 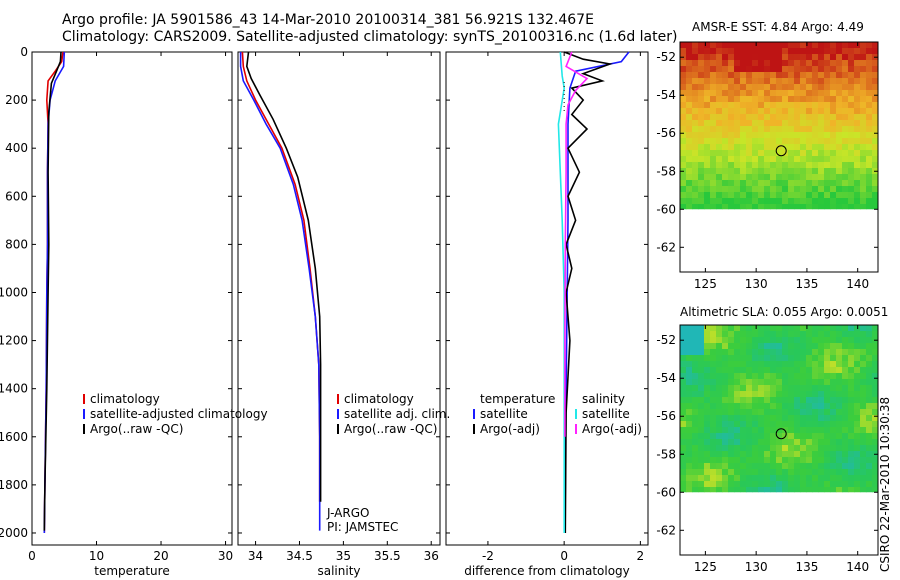 What do you see at coordinates (517, 399) in the screenshot?
I see `legend-diff-temperature-label: temperature` at bounding box center [517, 399].